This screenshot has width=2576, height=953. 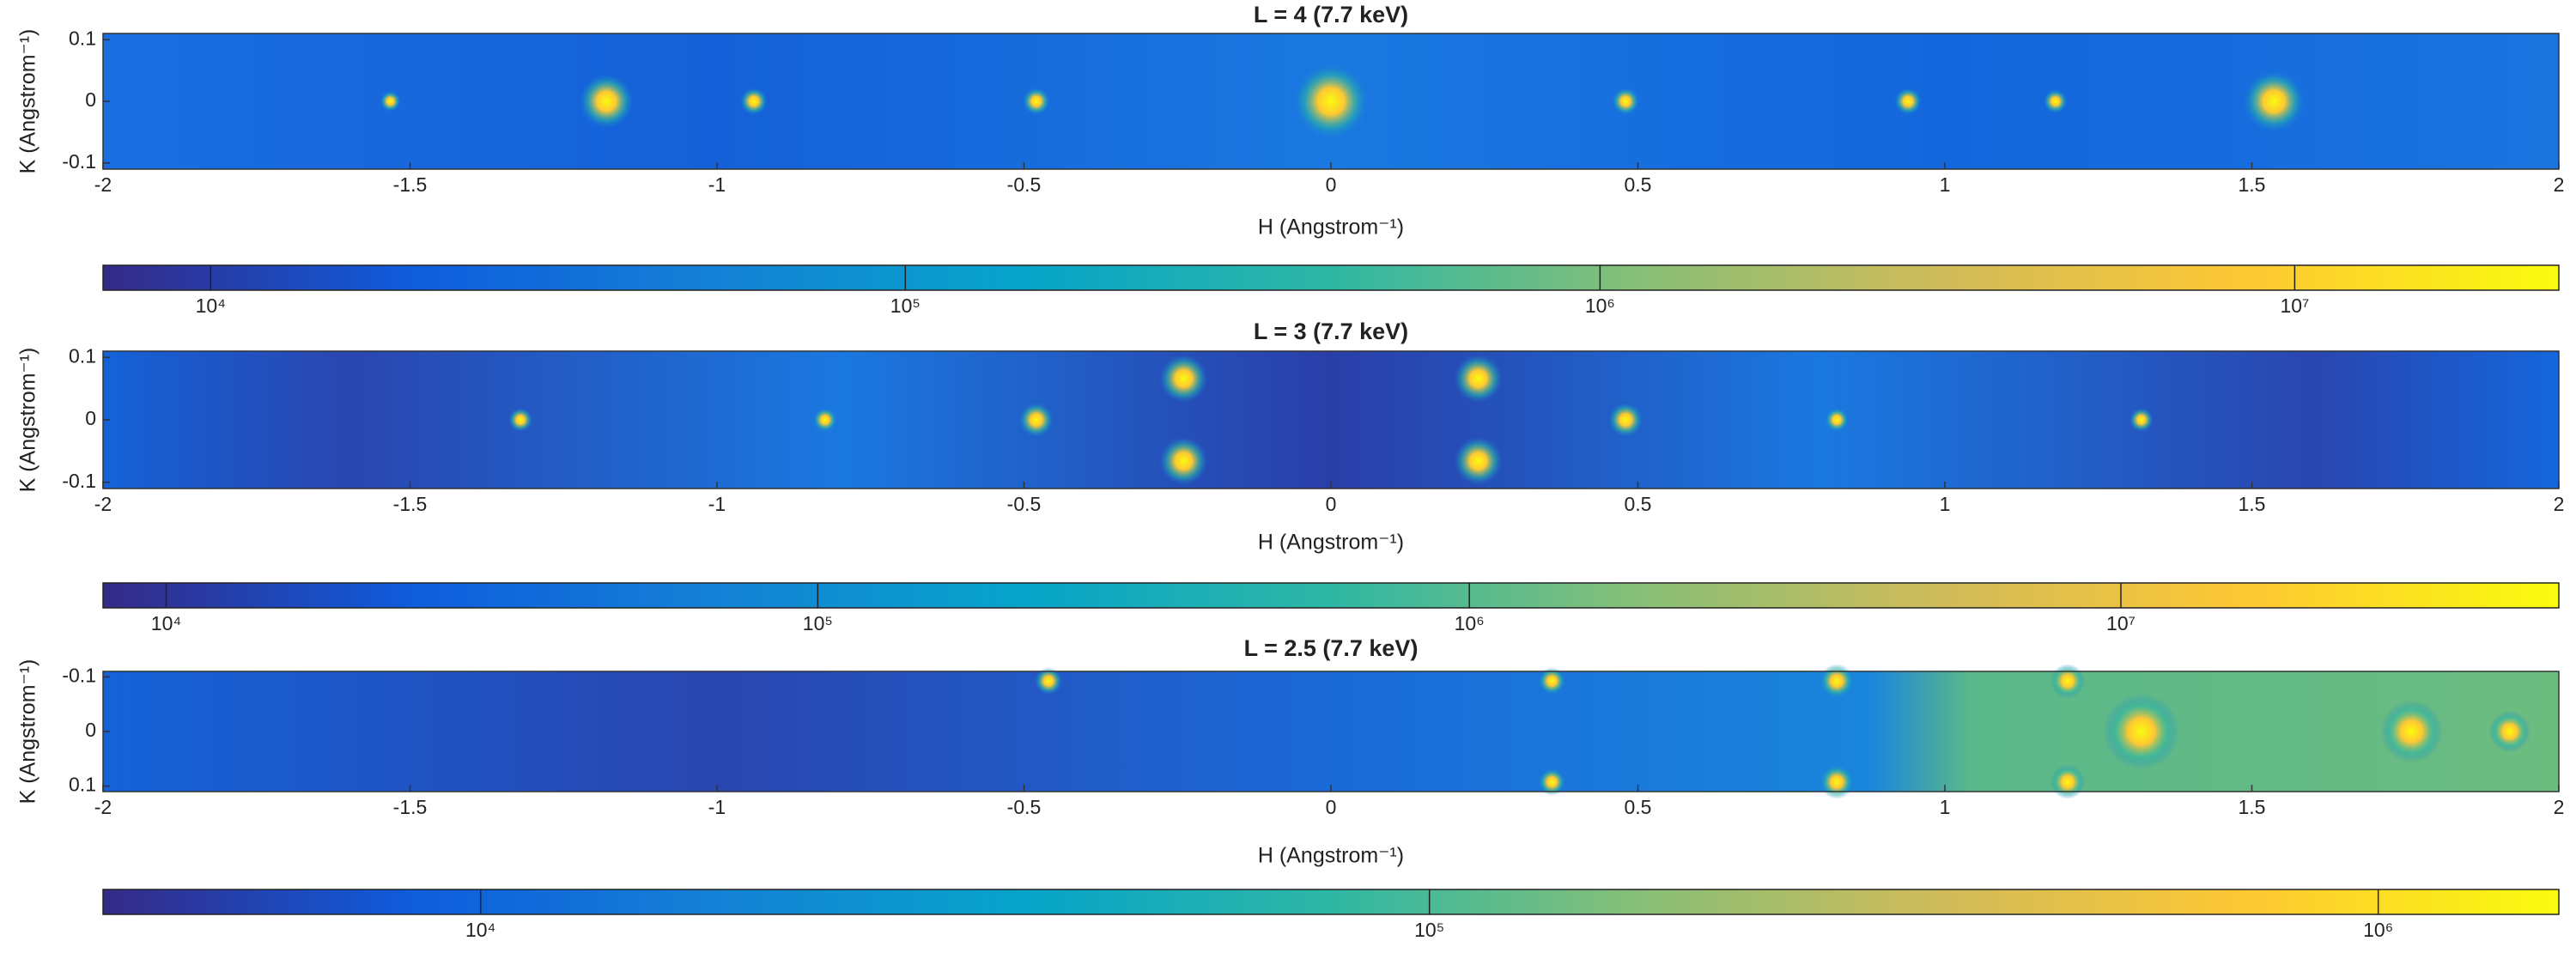 I want to click on chart-title: L = 2.5 (7.7 keV), so click(x=1331, y=648).